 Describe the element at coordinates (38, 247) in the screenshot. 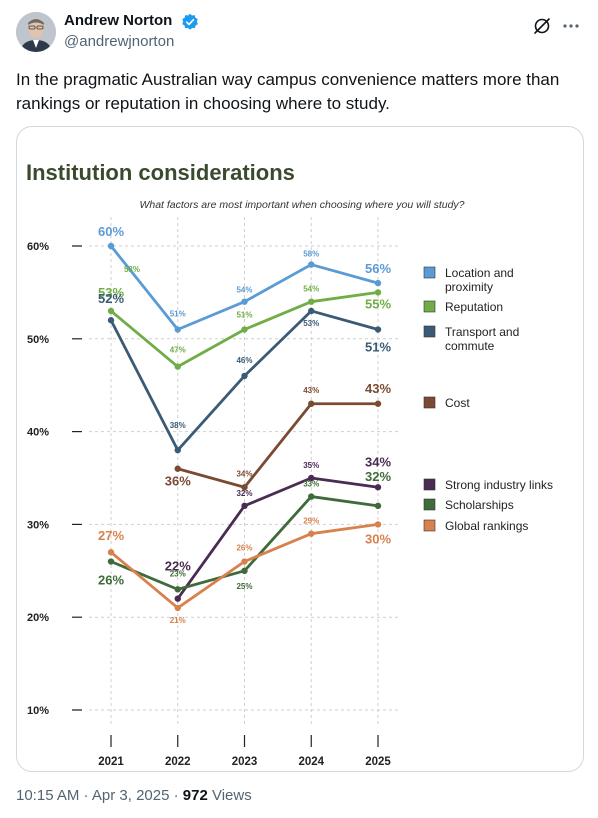

I see `y-tick-label: 60%` at that location.